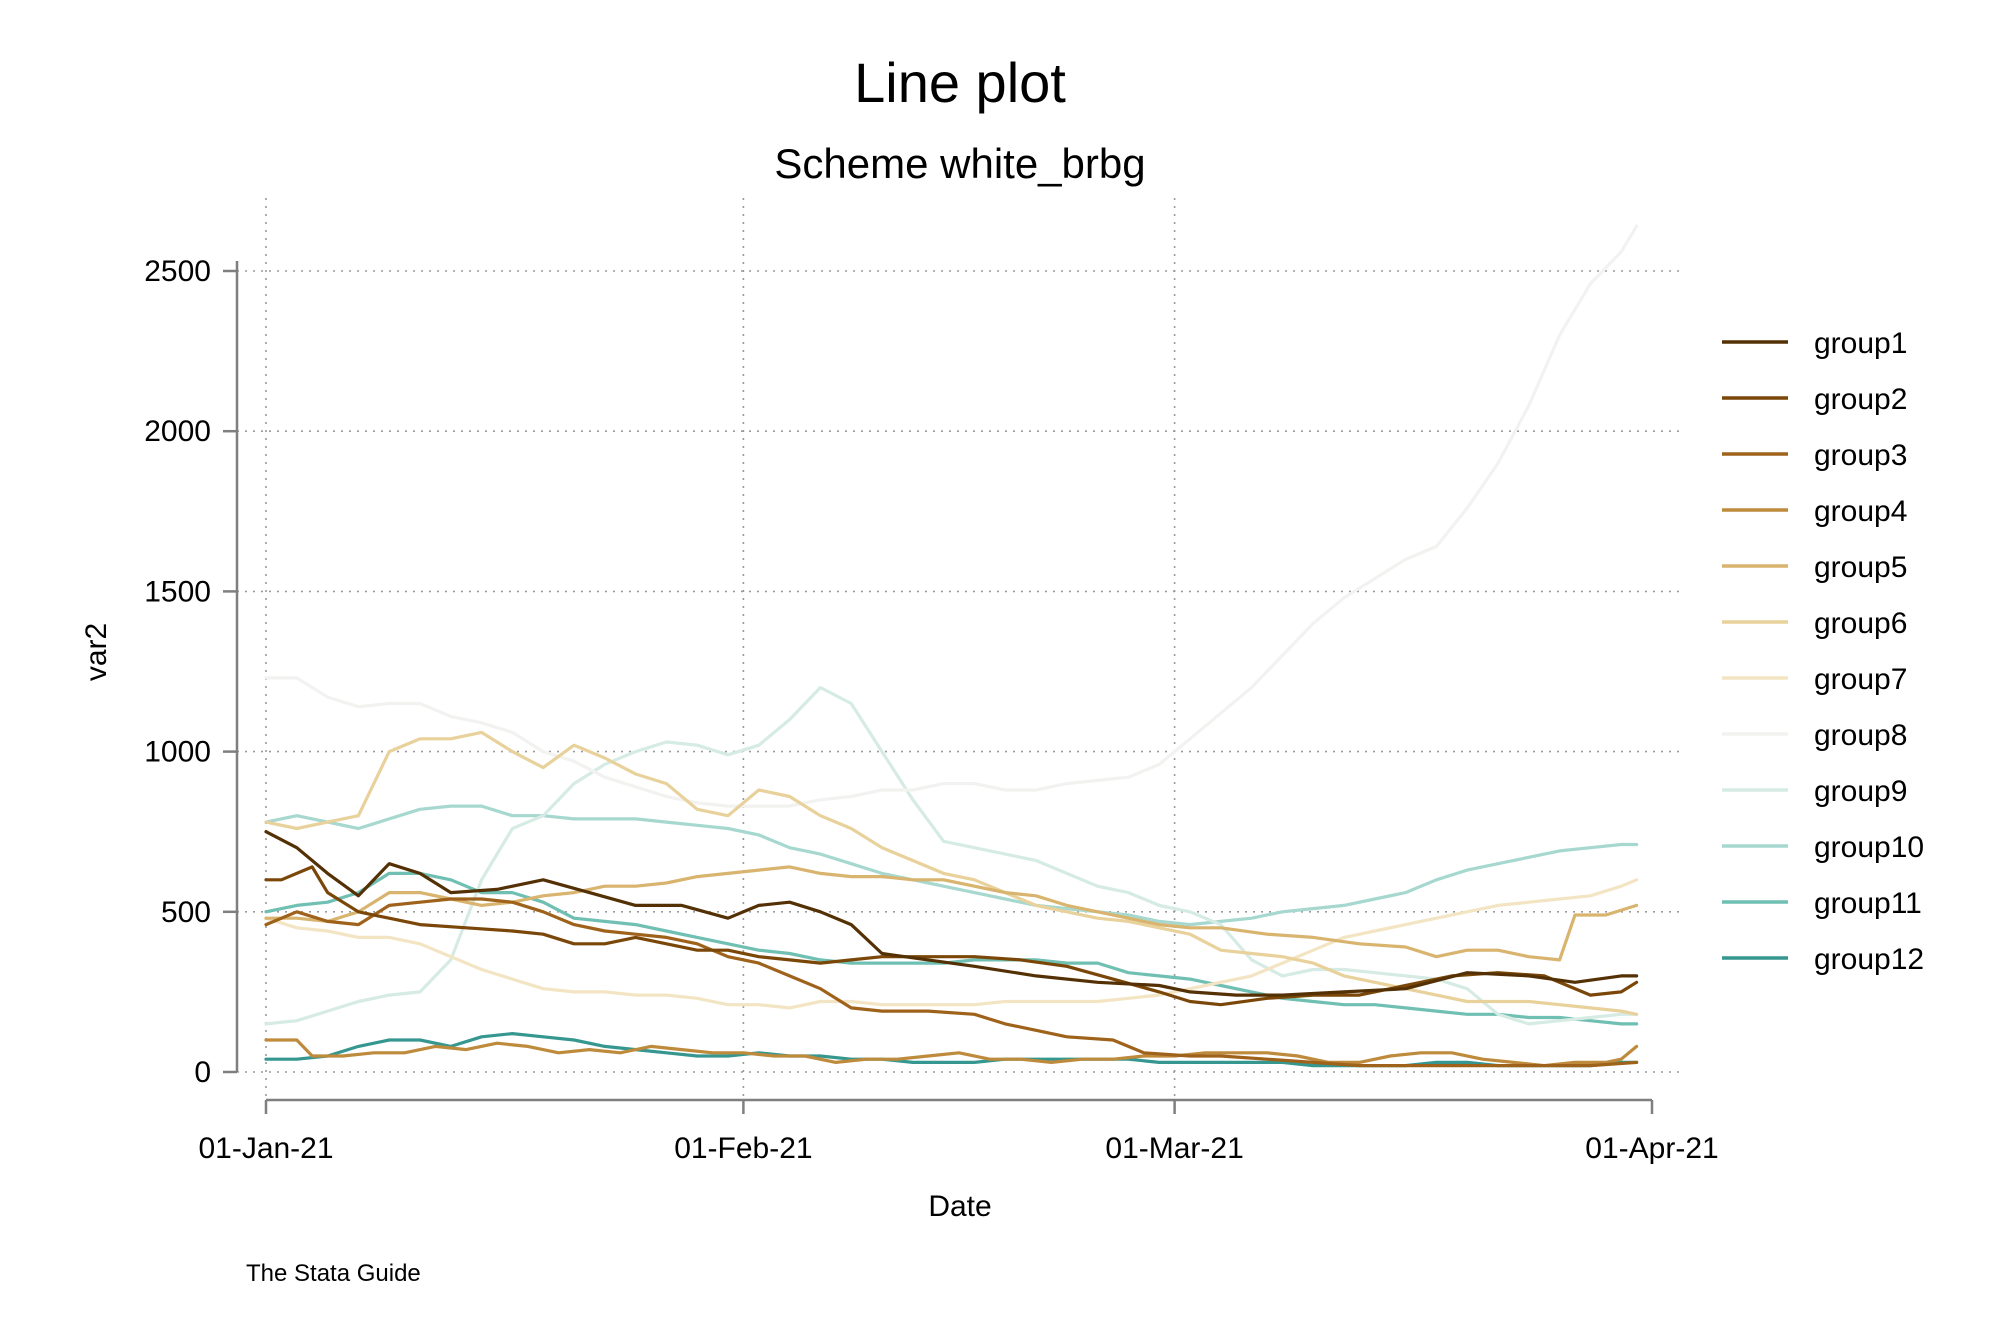 This screenshot has height=1333, width=2000. Describe the element at coordinates (960, 82) in the screenshot. I see `chart-title: Line plot` at that location.